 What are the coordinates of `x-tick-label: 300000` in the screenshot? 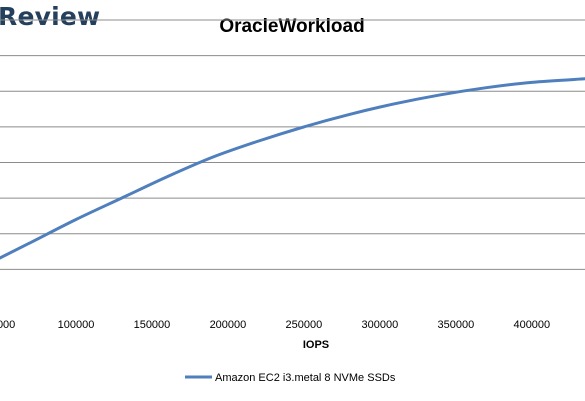 It's located at (380, 325).